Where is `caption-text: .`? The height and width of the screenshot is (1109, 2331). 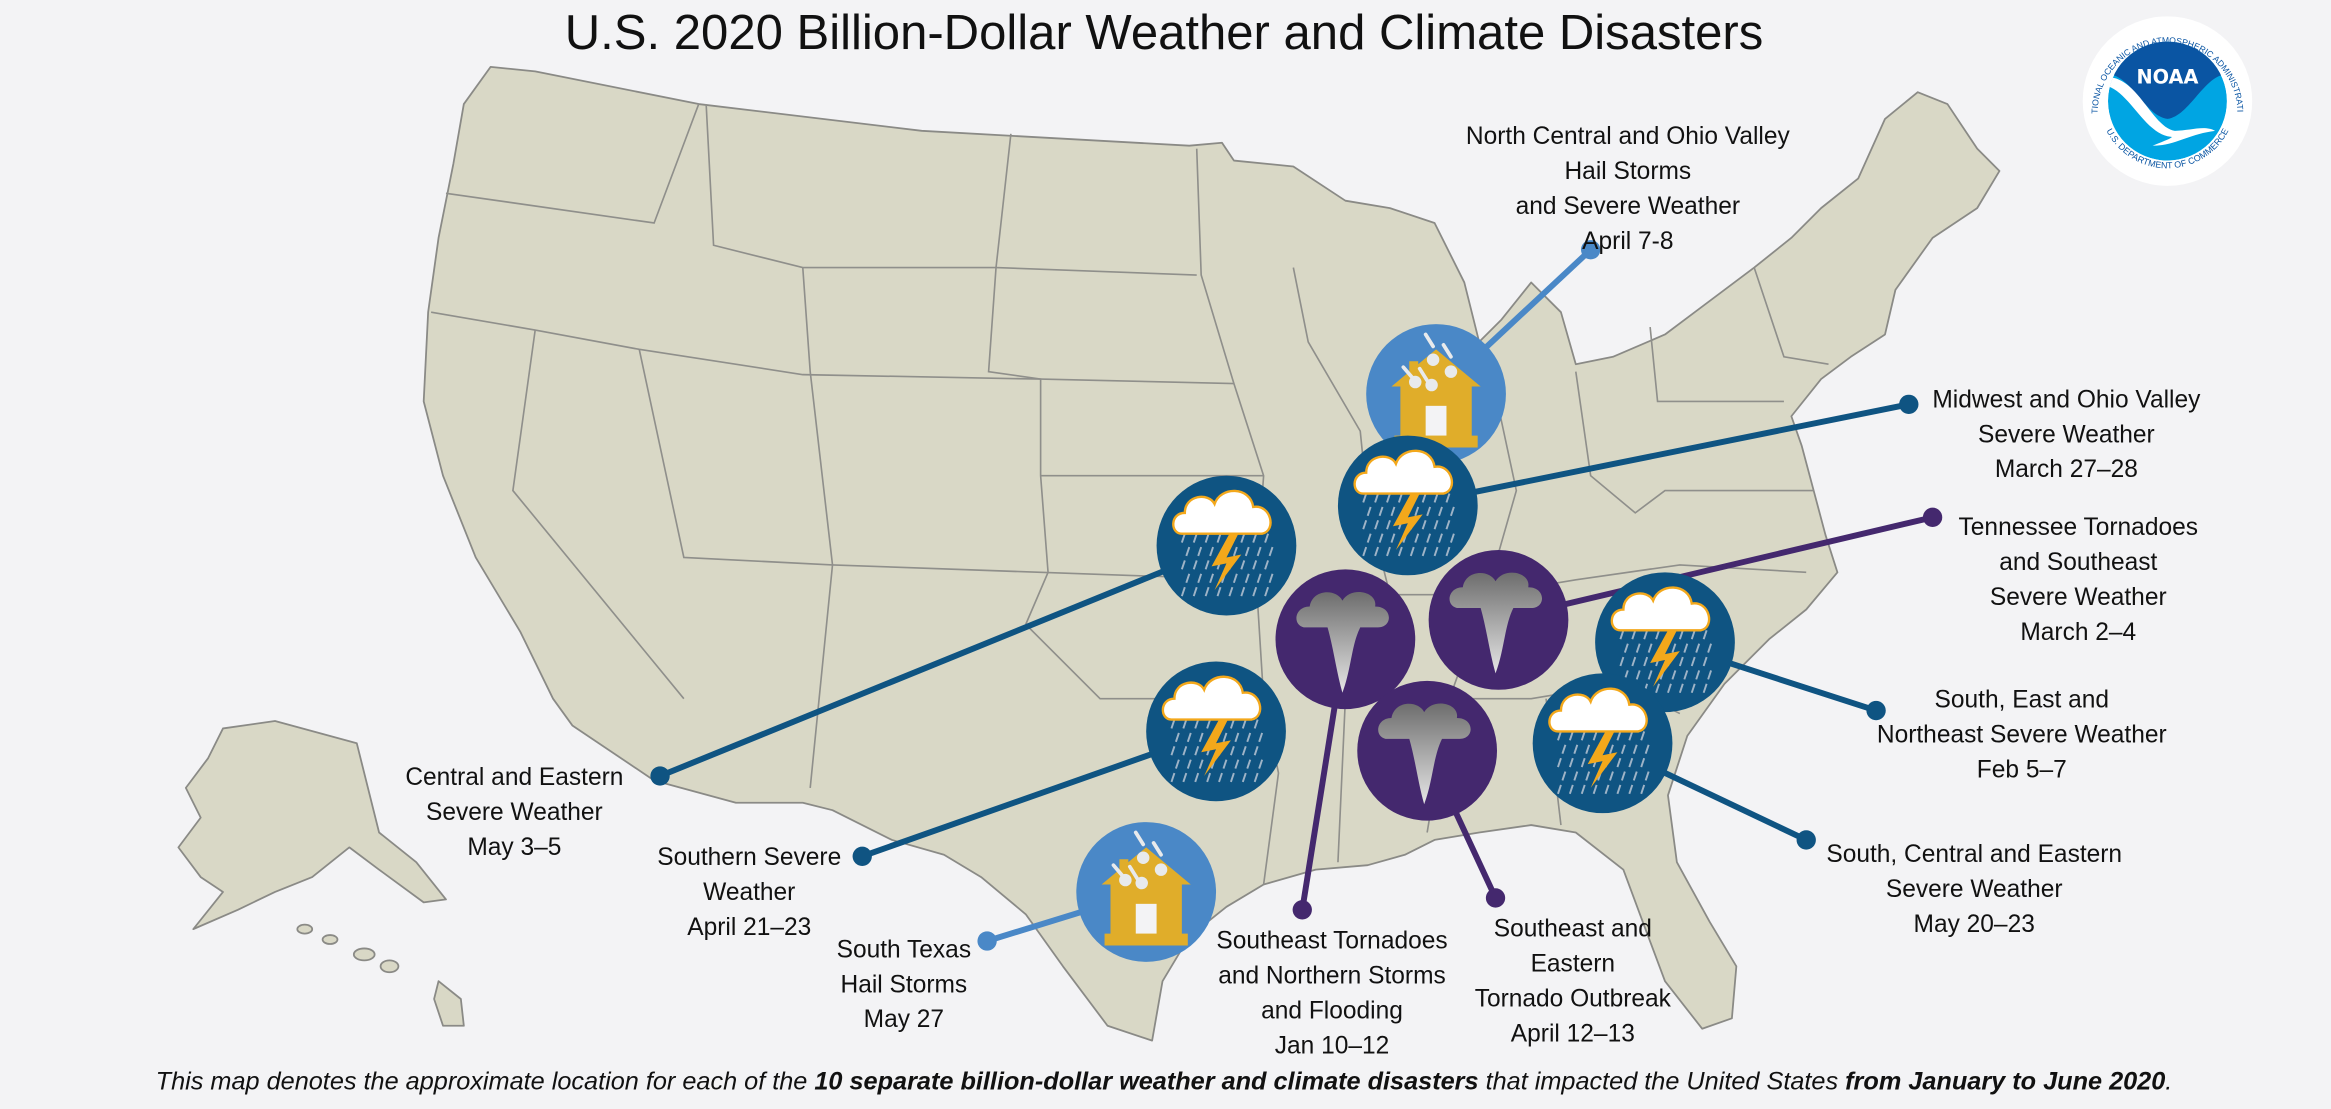
caption-text: . is located at coordinates (2168, 1082).